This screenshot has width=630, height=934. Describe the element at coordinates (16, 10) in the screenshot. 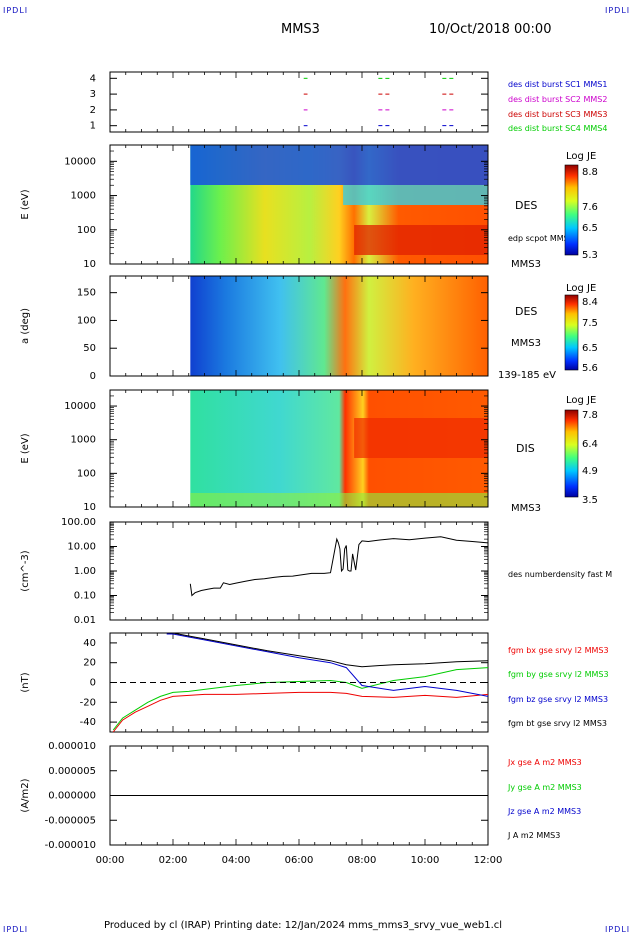

I see `corner-label-top-left: IPDLI` at that location.